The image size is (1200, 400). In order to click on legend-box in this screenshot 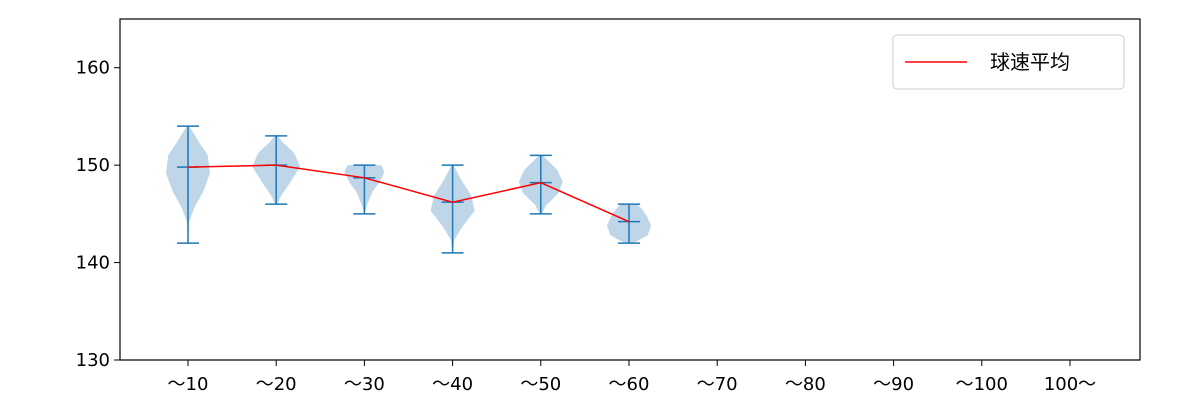, I will do `click(1008, 62)`.